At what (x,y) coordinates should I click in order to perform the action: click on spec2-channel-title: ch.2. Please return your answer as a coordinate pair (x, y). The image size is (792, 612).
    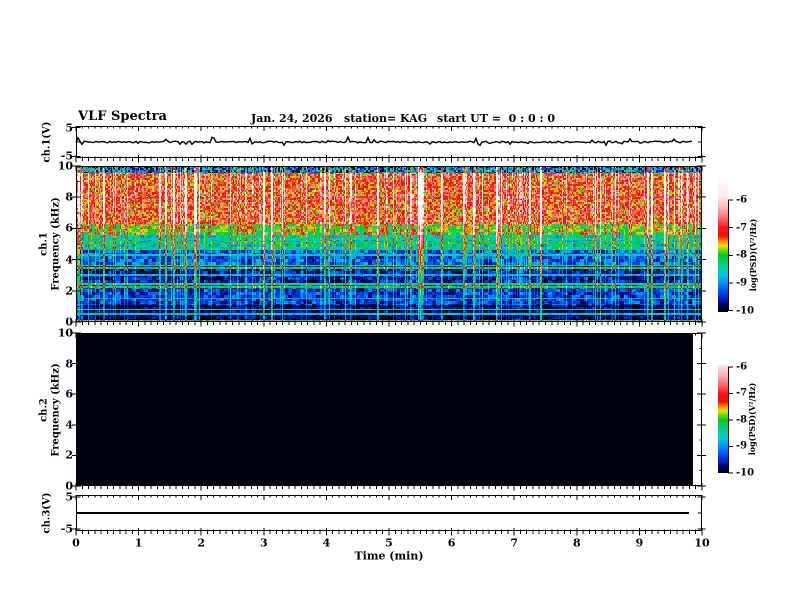
    Looking at the image, I should click on (44, 410).